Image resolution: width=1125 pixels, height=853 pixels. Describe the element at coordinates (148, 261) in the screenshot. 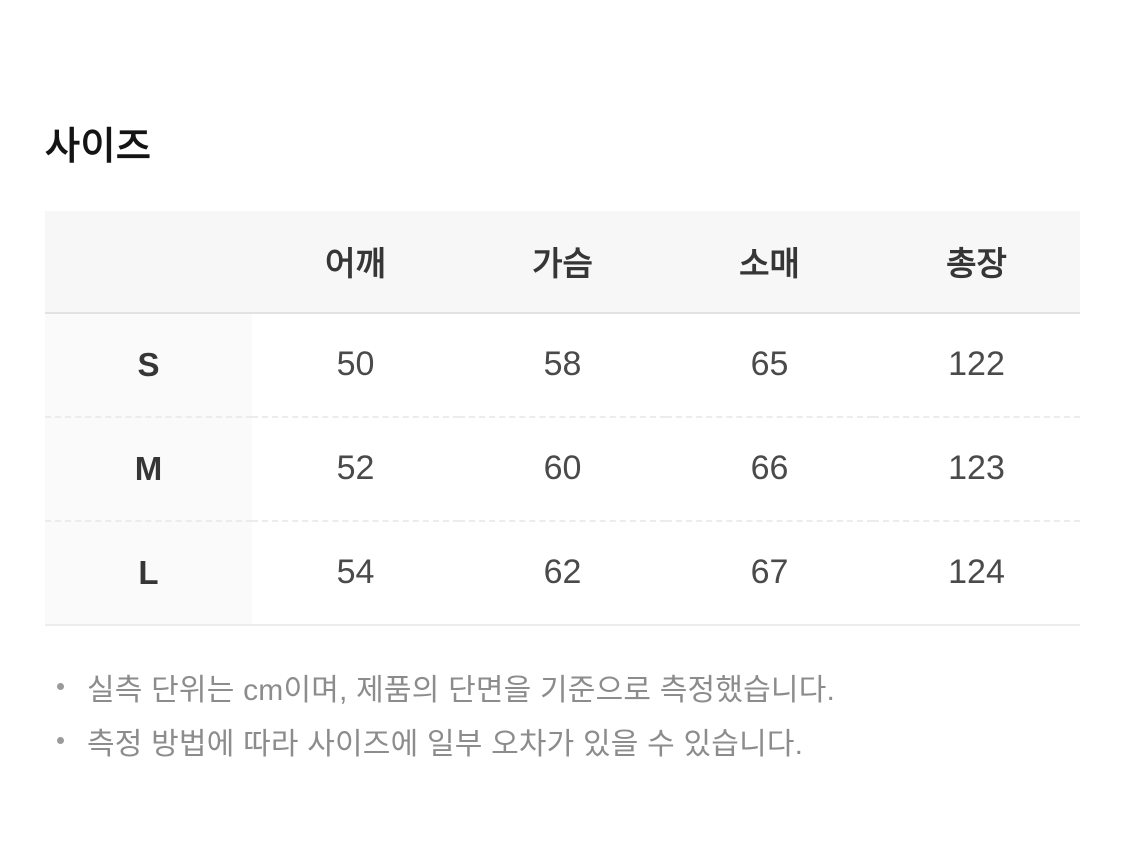

I see `corner-cell` at that location.